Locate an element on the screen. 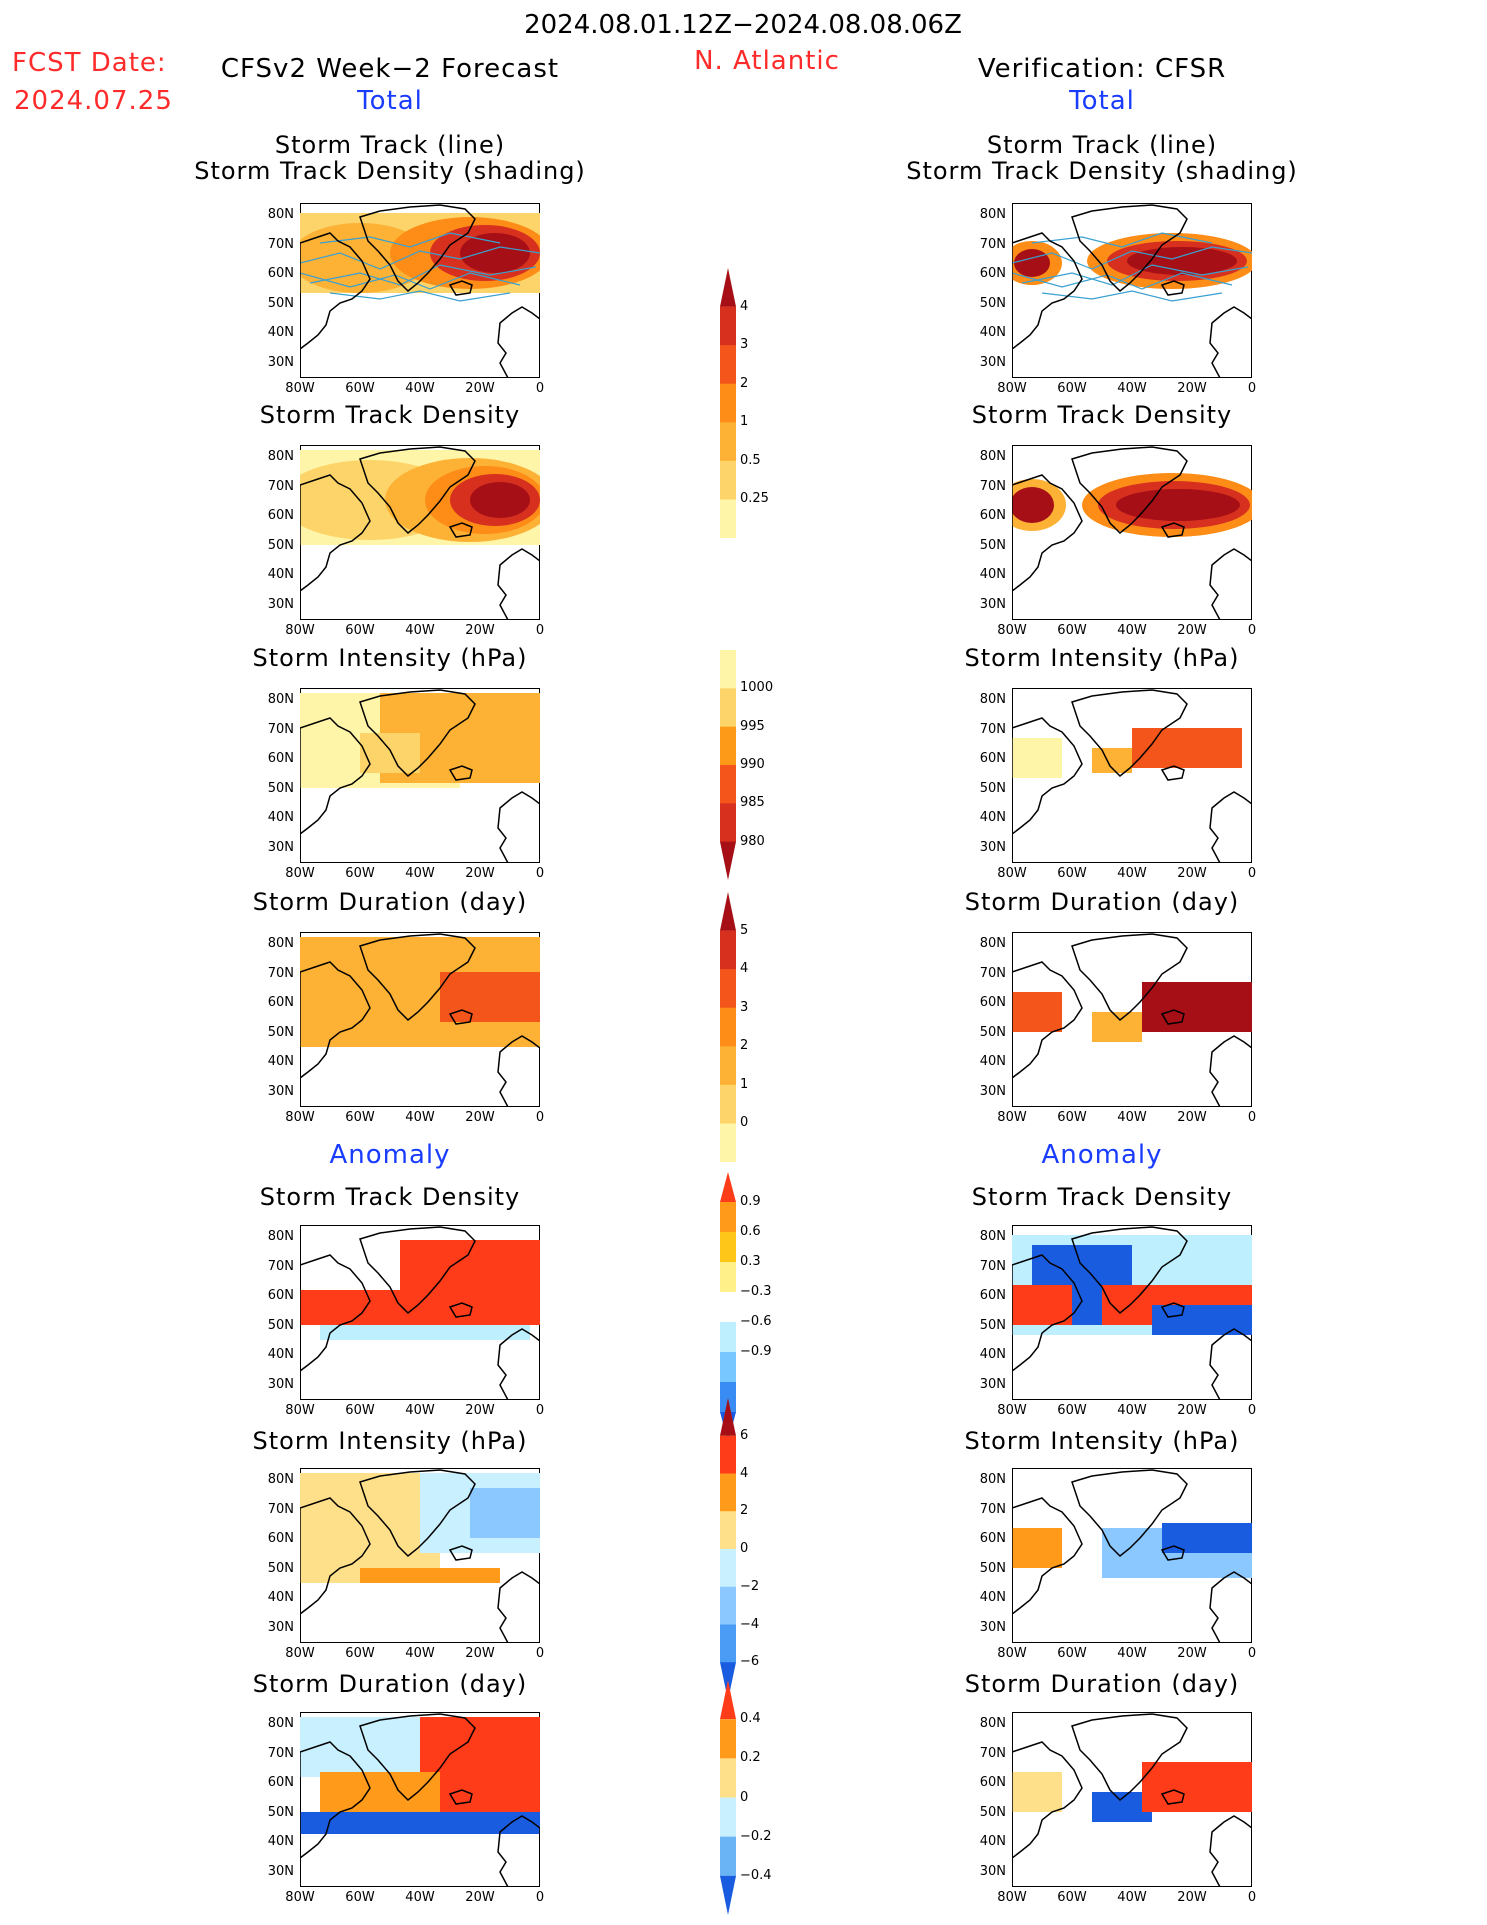 The height and width of the screenshot is (1925, 1487). colorbar-tick-label: 4 is located at coordinates (744, 969).